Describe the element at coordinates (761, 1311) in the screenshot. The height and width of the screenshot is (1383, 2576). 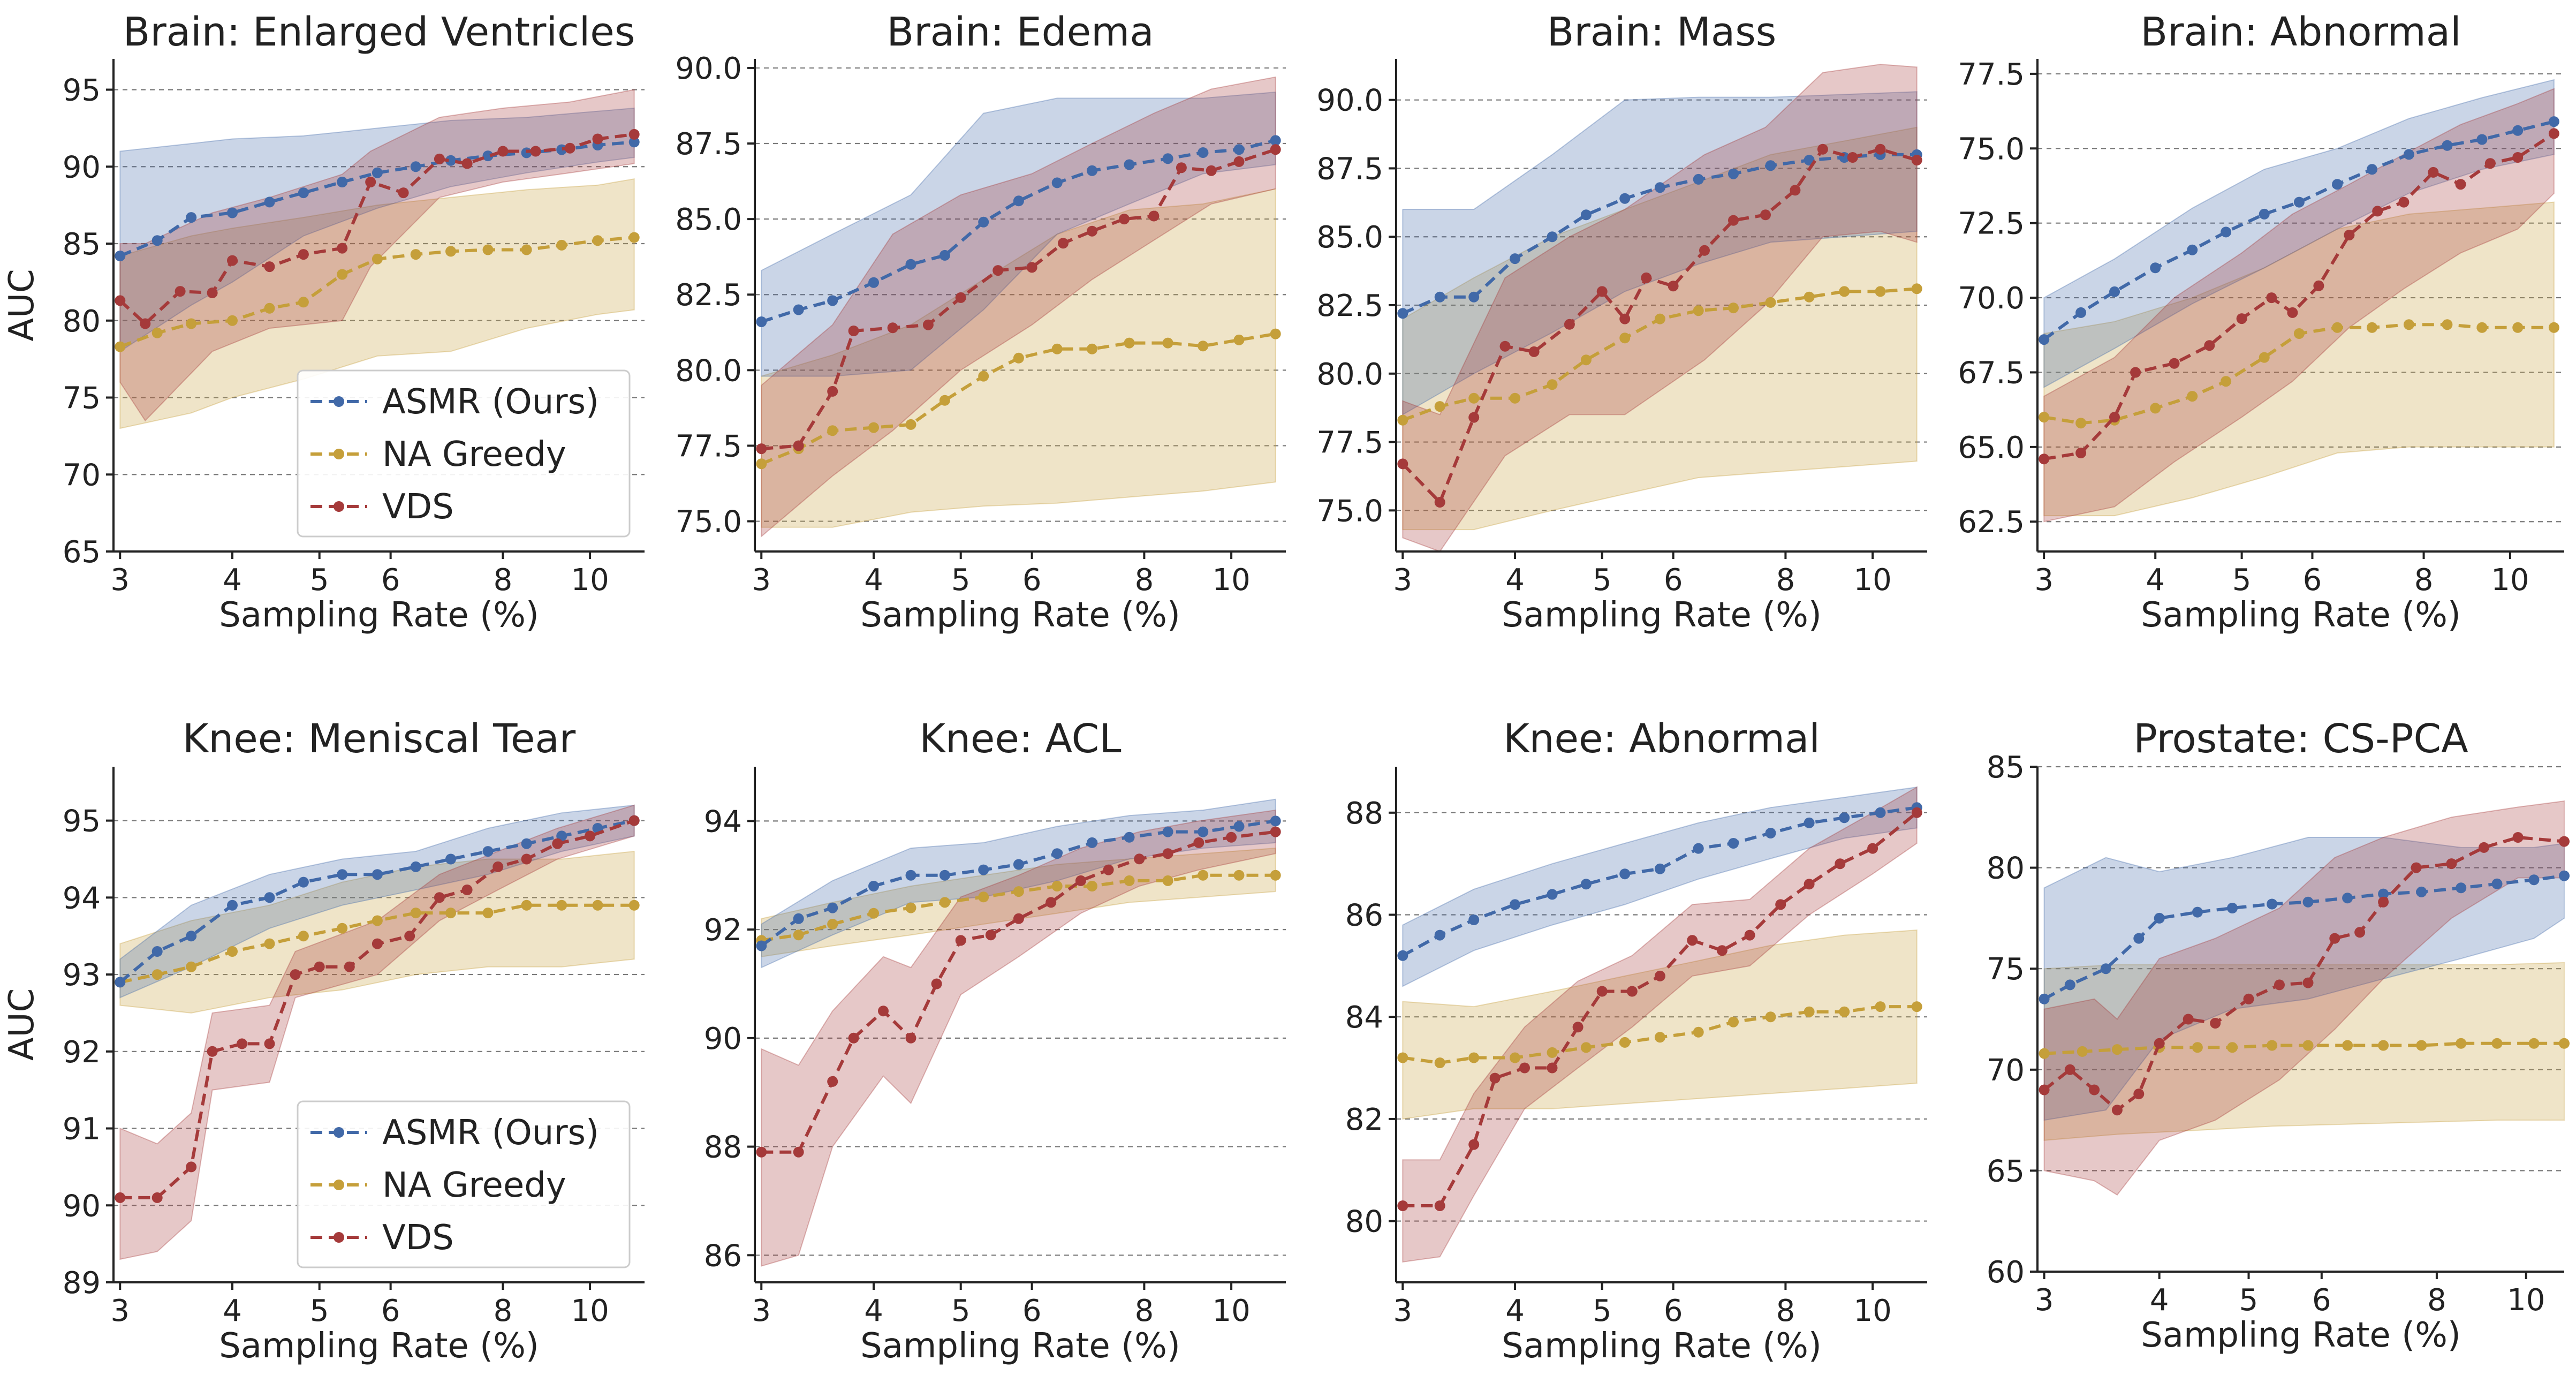
I see `x-tick-label: 3` at that location.